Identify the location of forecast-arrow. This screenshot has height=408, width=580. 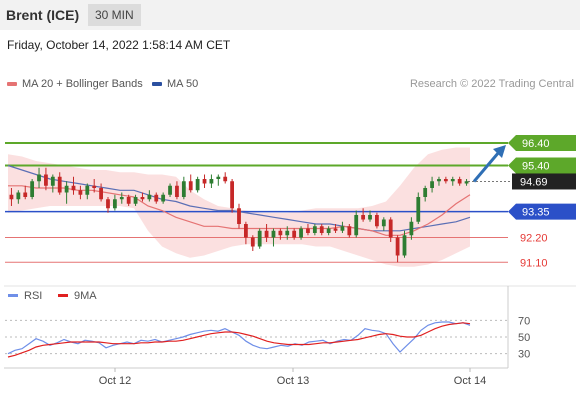
(489, 164).